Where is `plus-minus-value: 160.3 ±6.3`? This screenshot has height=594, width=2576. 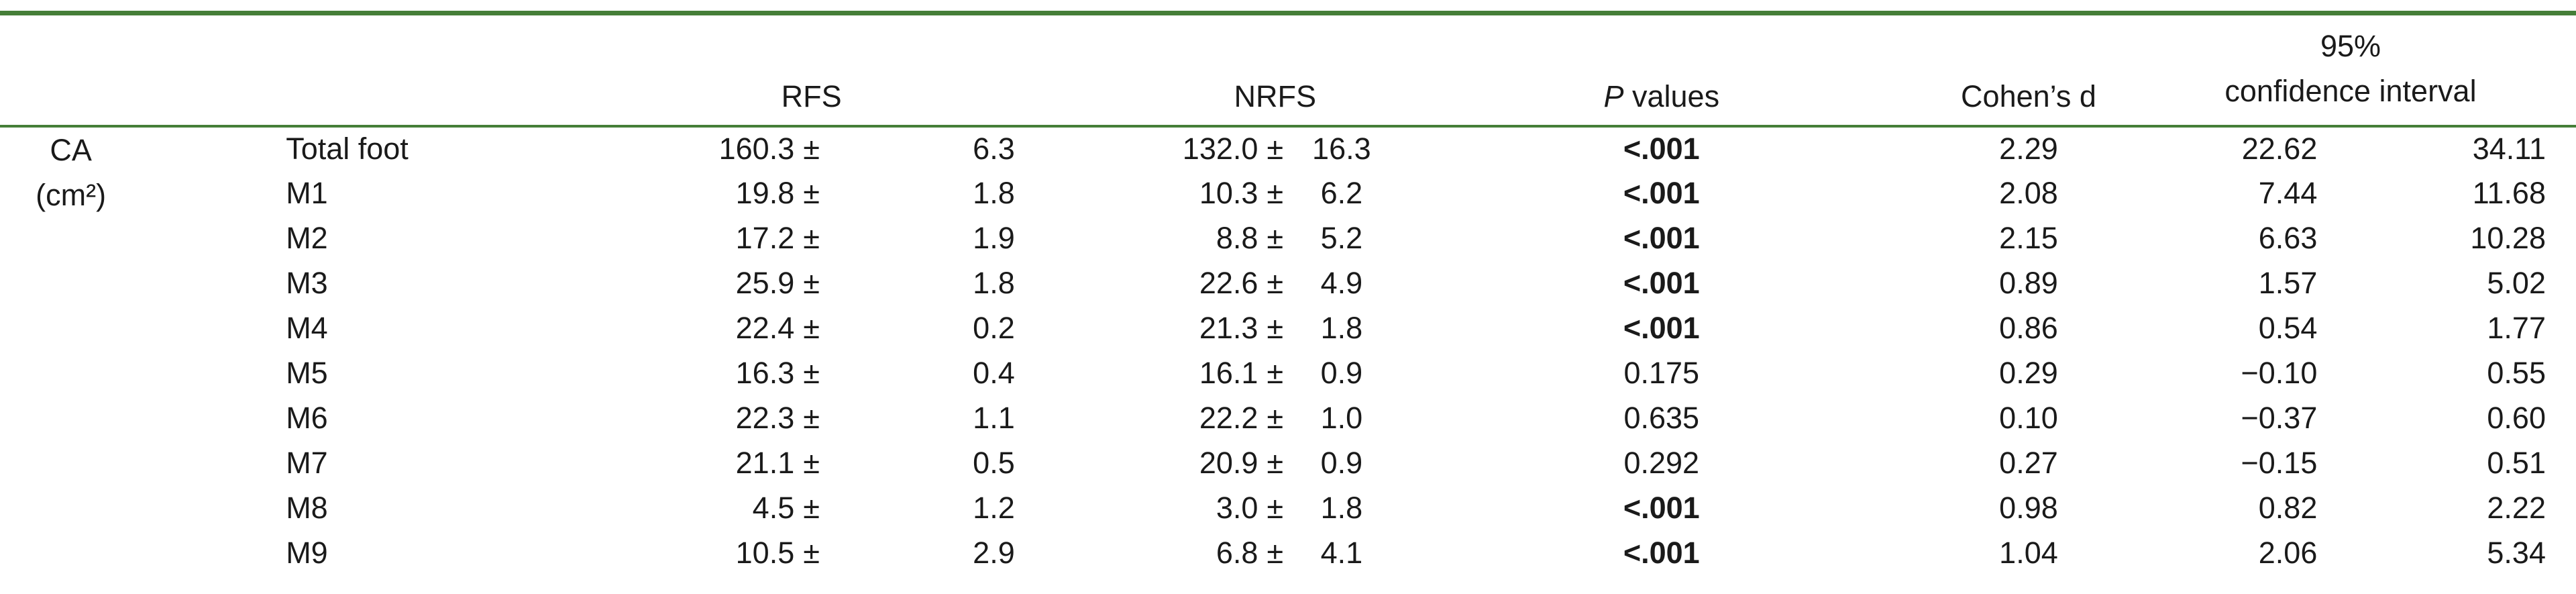 plus-minus-value: 160.3 ±6.3 is located at coordinates (866, 149).